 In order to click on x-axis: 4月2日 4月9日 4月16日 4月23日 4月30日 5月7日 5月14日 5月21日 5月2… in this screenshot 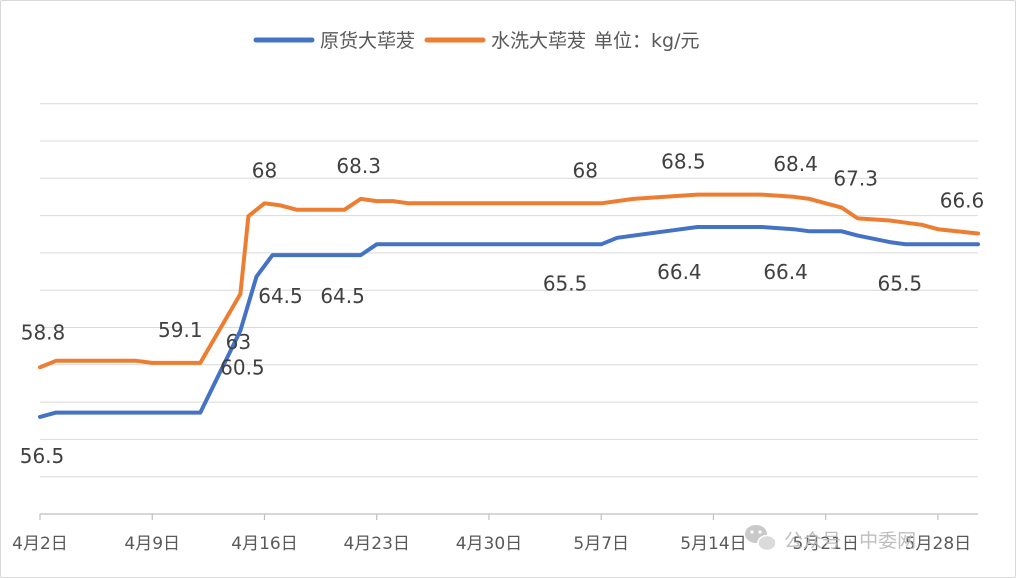, I will do `click(495, 533)`.